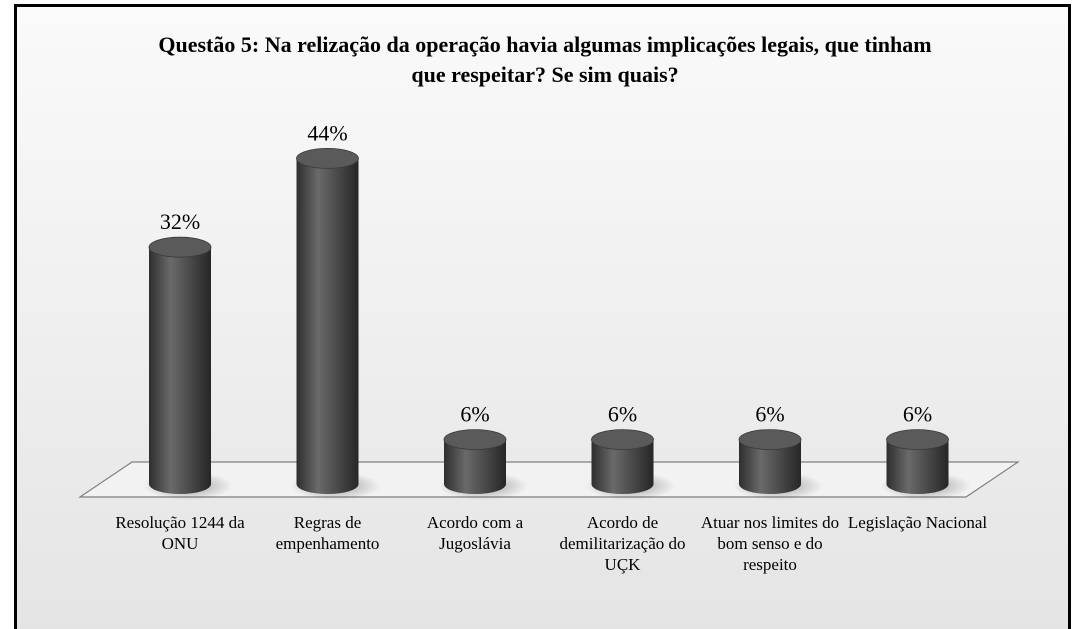 This screenshot has height=629, width=1089. What do you see at coordinates (180, 533) in the screenshot?
I see `x-tick-label: Resolução 1244 da ONU` at bounding box center [180, 533].